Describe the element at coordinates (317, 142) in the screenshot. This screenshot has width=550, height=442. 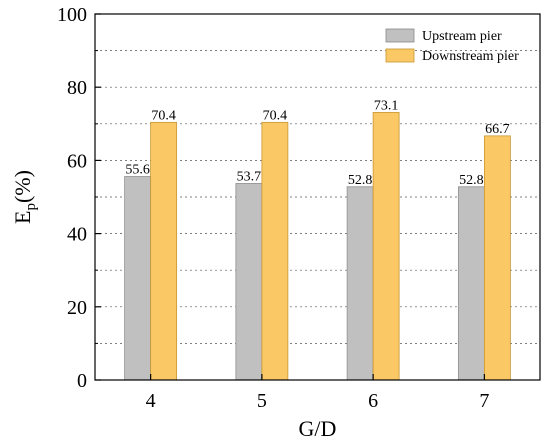
I see `data-labels: 55.6 70.4 53.7 70.4 52.8 73.1 52.8 66.7` at that location.